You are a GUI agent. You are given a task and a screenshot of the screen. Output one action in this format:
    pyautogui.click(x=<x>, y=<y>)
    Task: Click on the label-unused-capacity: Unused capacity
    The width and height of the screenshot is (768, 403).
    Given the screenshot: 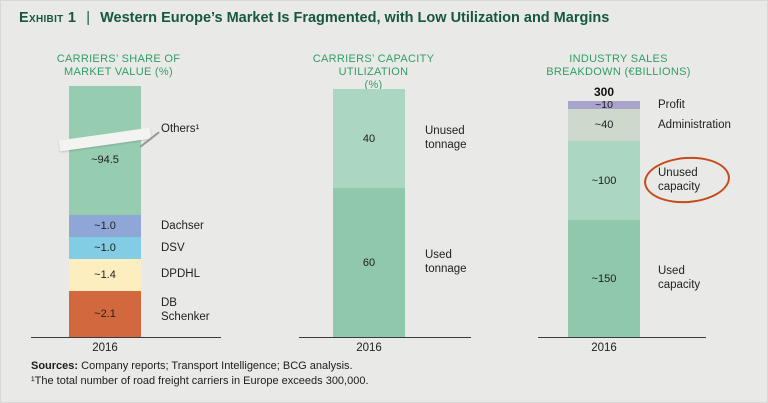 What is the action you would take?
    pyautogui.click(x=679, y=180)
    